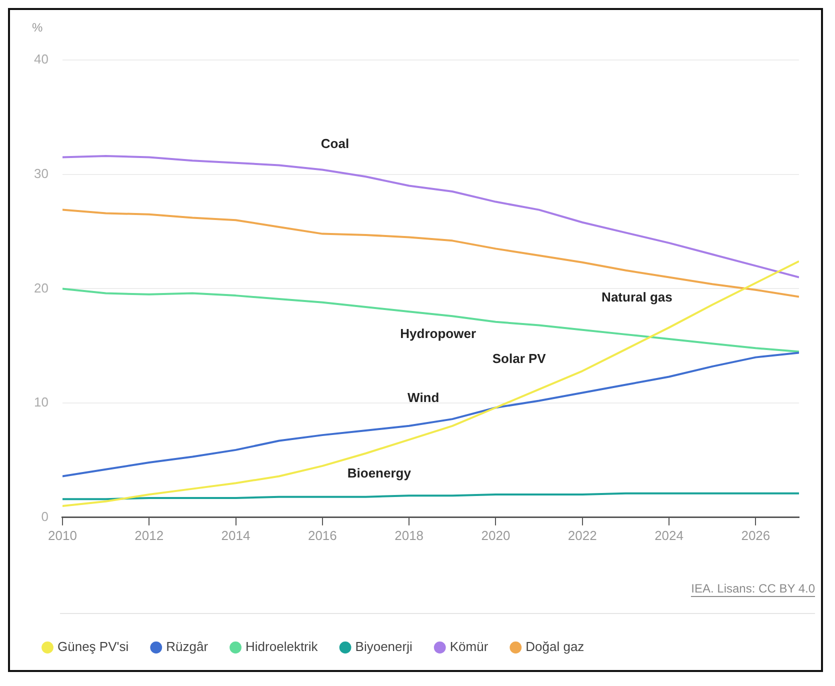 This screenshot has height=686, width=835. I want to click on x-tick-label: 2026, so click(755, 535).